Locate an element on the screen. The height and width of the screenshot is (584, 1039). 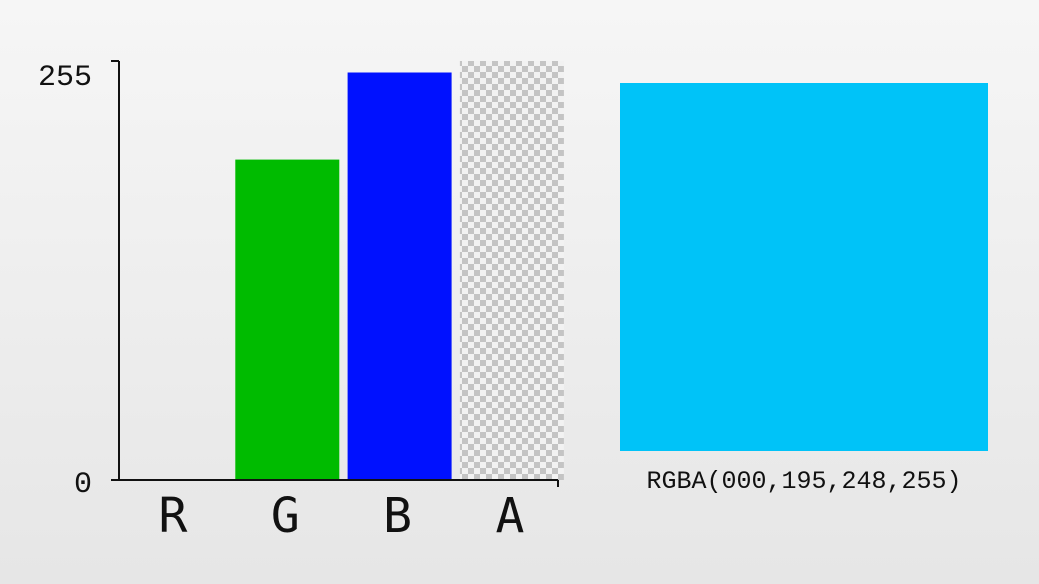
bar-g is located at coordinates (287, 319).